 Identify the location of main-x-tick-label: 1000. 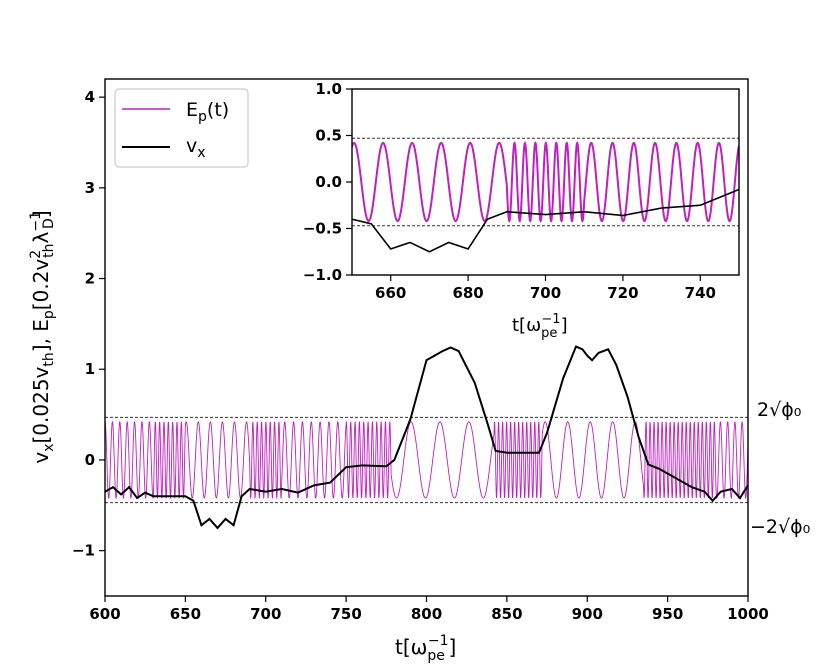
(748, 614).